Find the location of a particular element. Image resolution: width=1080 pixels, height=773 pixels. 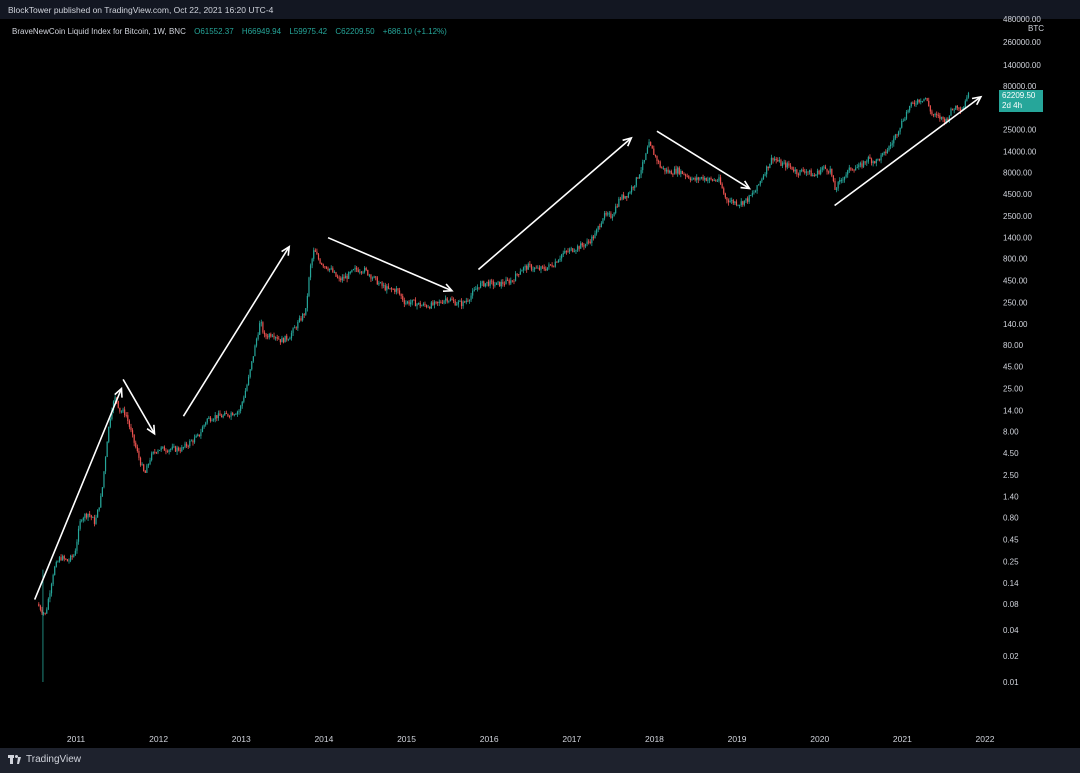

tradingview-logo: TradingView is located at coordinates (44, 759).